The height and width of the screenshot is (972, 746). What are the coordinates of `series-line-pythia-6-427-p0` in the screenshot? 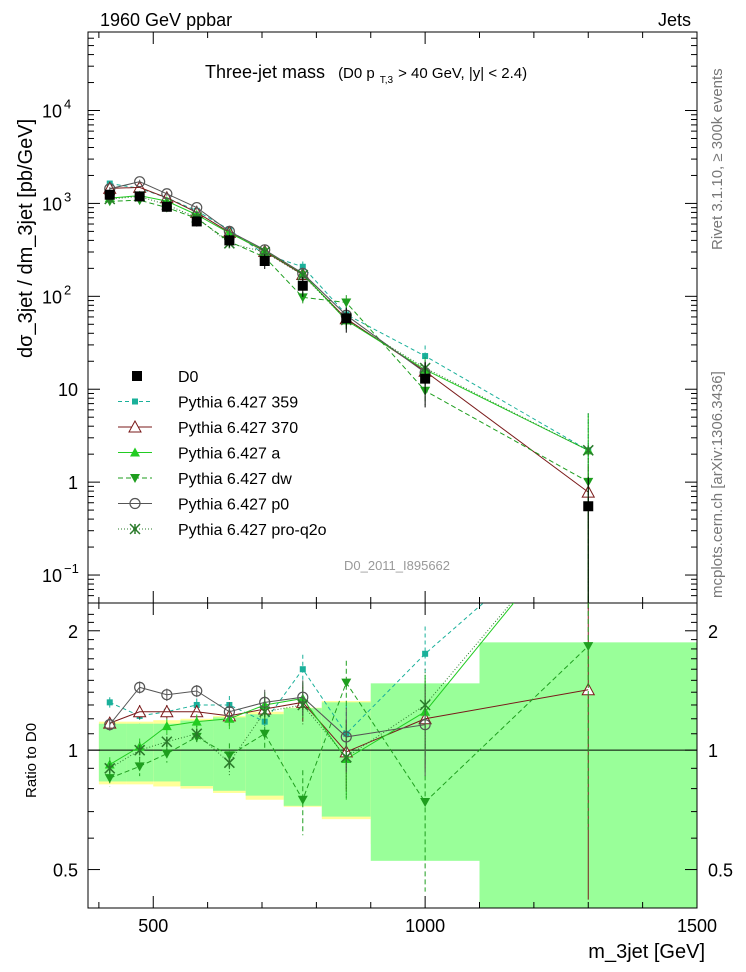 It's located at (267, 277).